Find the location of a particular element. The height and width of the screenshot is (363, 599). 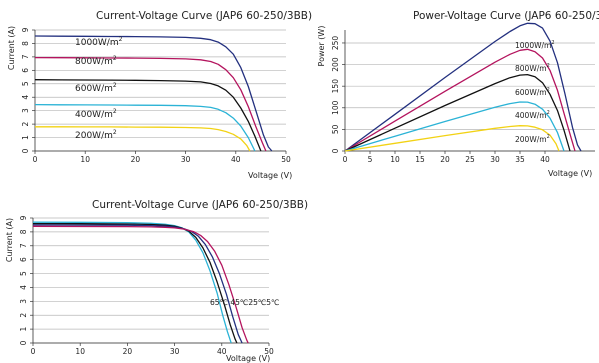

chart-title: Power-Voltage Curve (JAP6 60-250/3BB) is located at coordinates (506, 16).